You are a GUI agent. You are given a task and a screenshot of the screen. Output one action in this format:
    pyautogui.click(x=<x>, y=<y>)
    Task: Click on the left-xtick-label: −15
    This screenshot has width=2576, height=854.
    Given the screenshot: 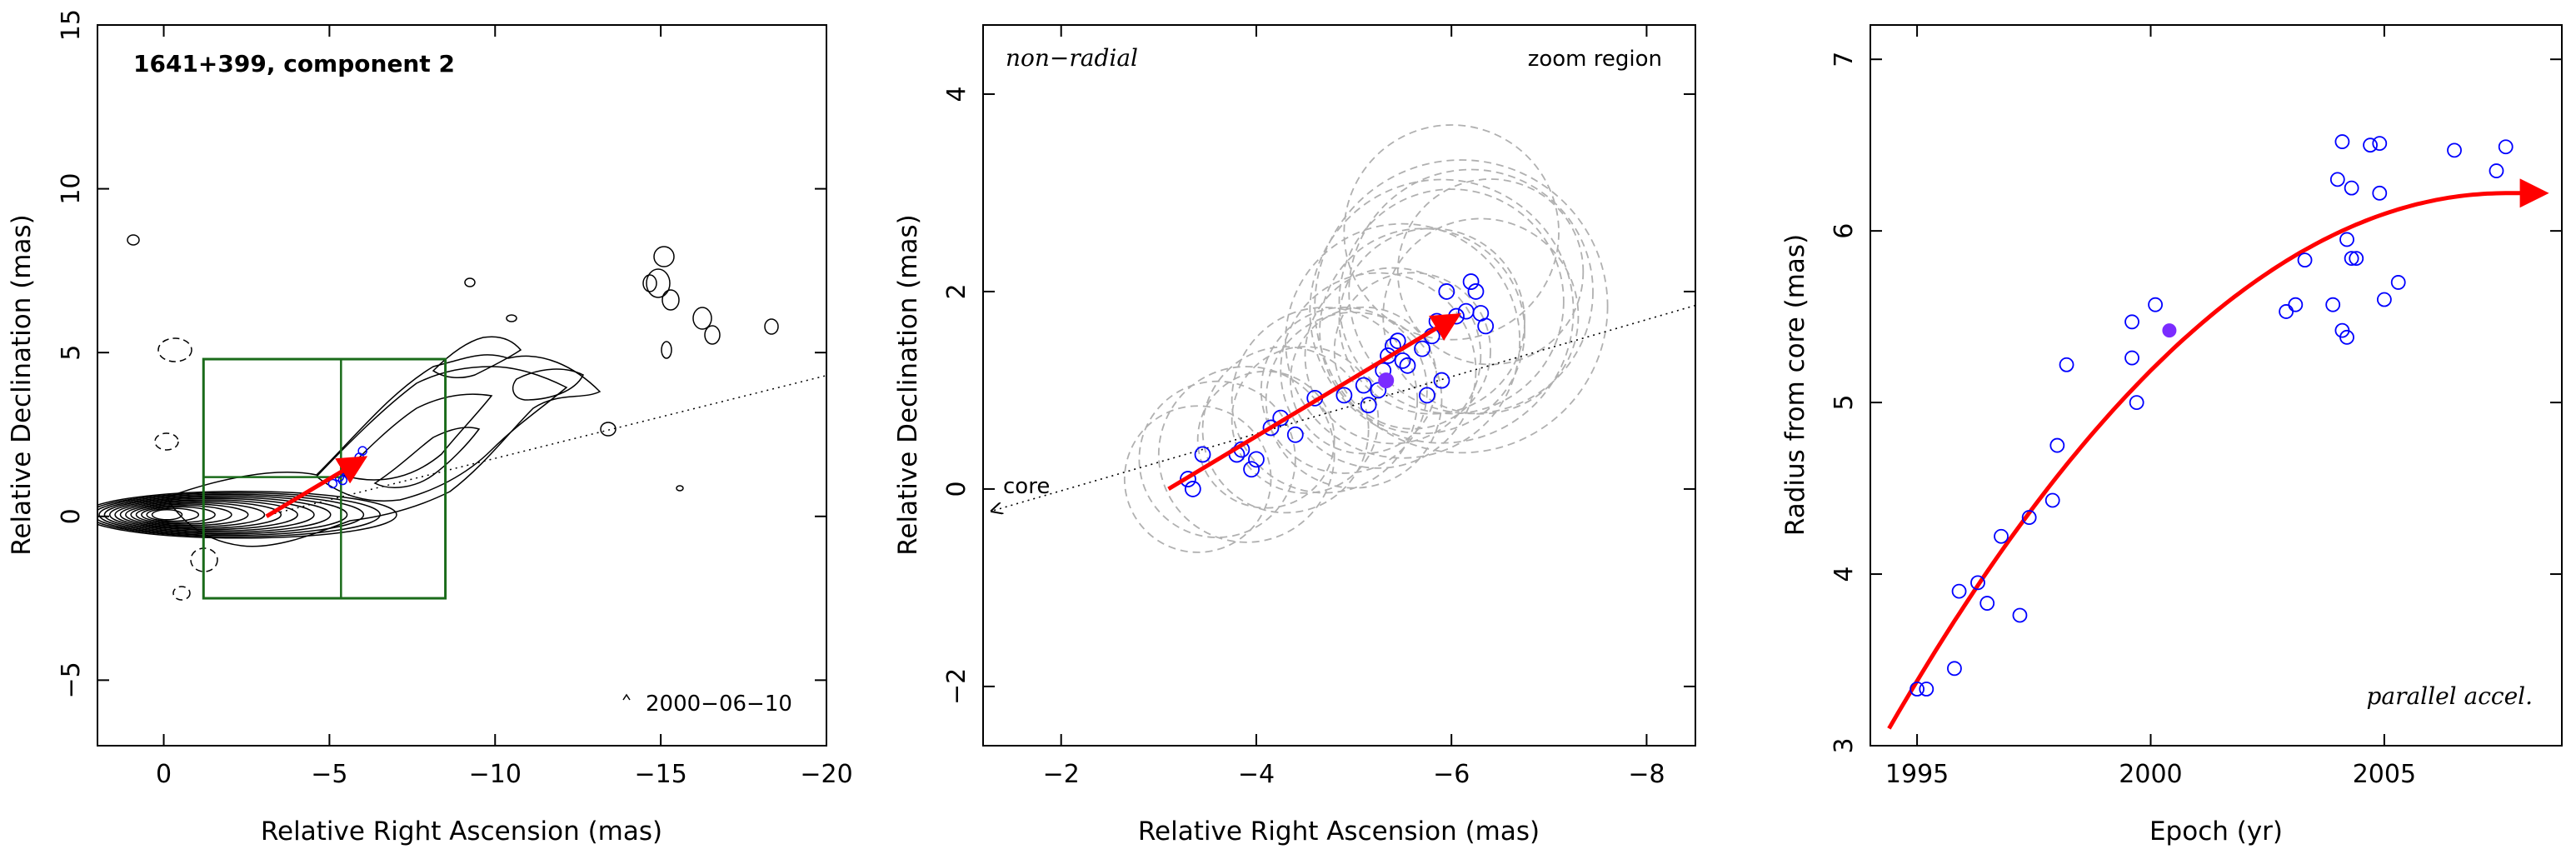 What is the action you would take?
    pyautogui.click(x=660, y=774)
    